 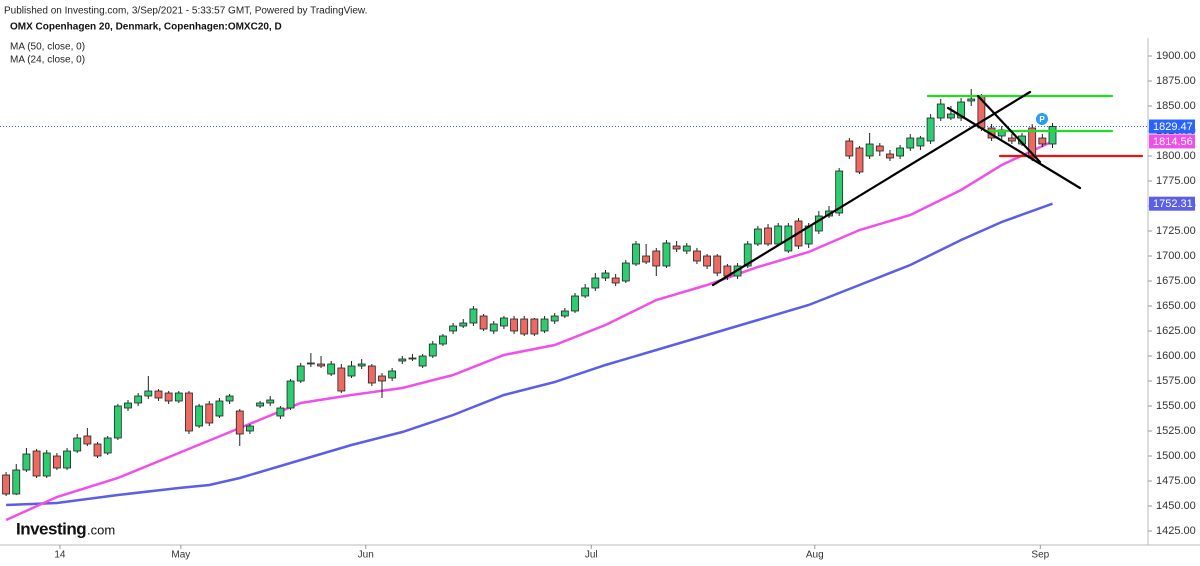 What do you see at coordinates (927, 188) in the screenshot?
I see `drawings` at bounding box center [927, 188].